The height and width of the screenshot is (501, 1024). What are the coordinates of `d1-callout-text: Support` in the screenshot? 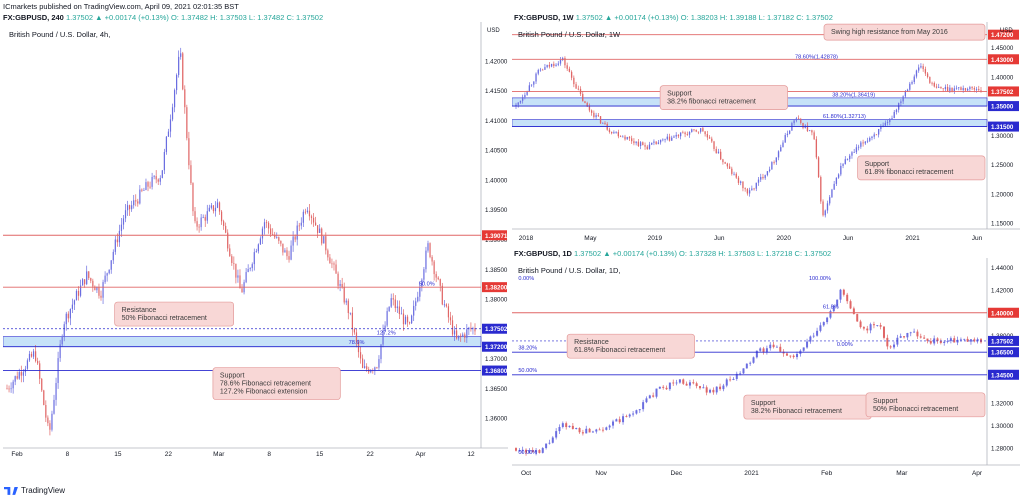 It's located at (885, 401).